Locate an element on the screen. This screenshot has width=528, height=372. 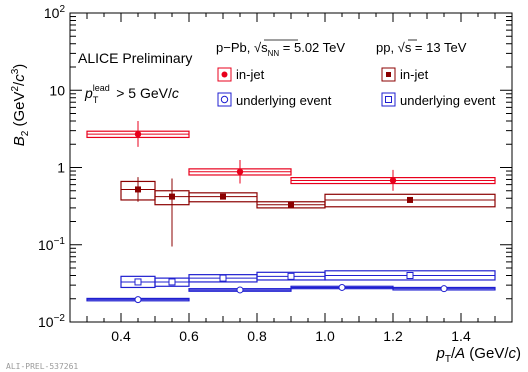
legend-box-ppb-injet is located at coordinates (224, 74).